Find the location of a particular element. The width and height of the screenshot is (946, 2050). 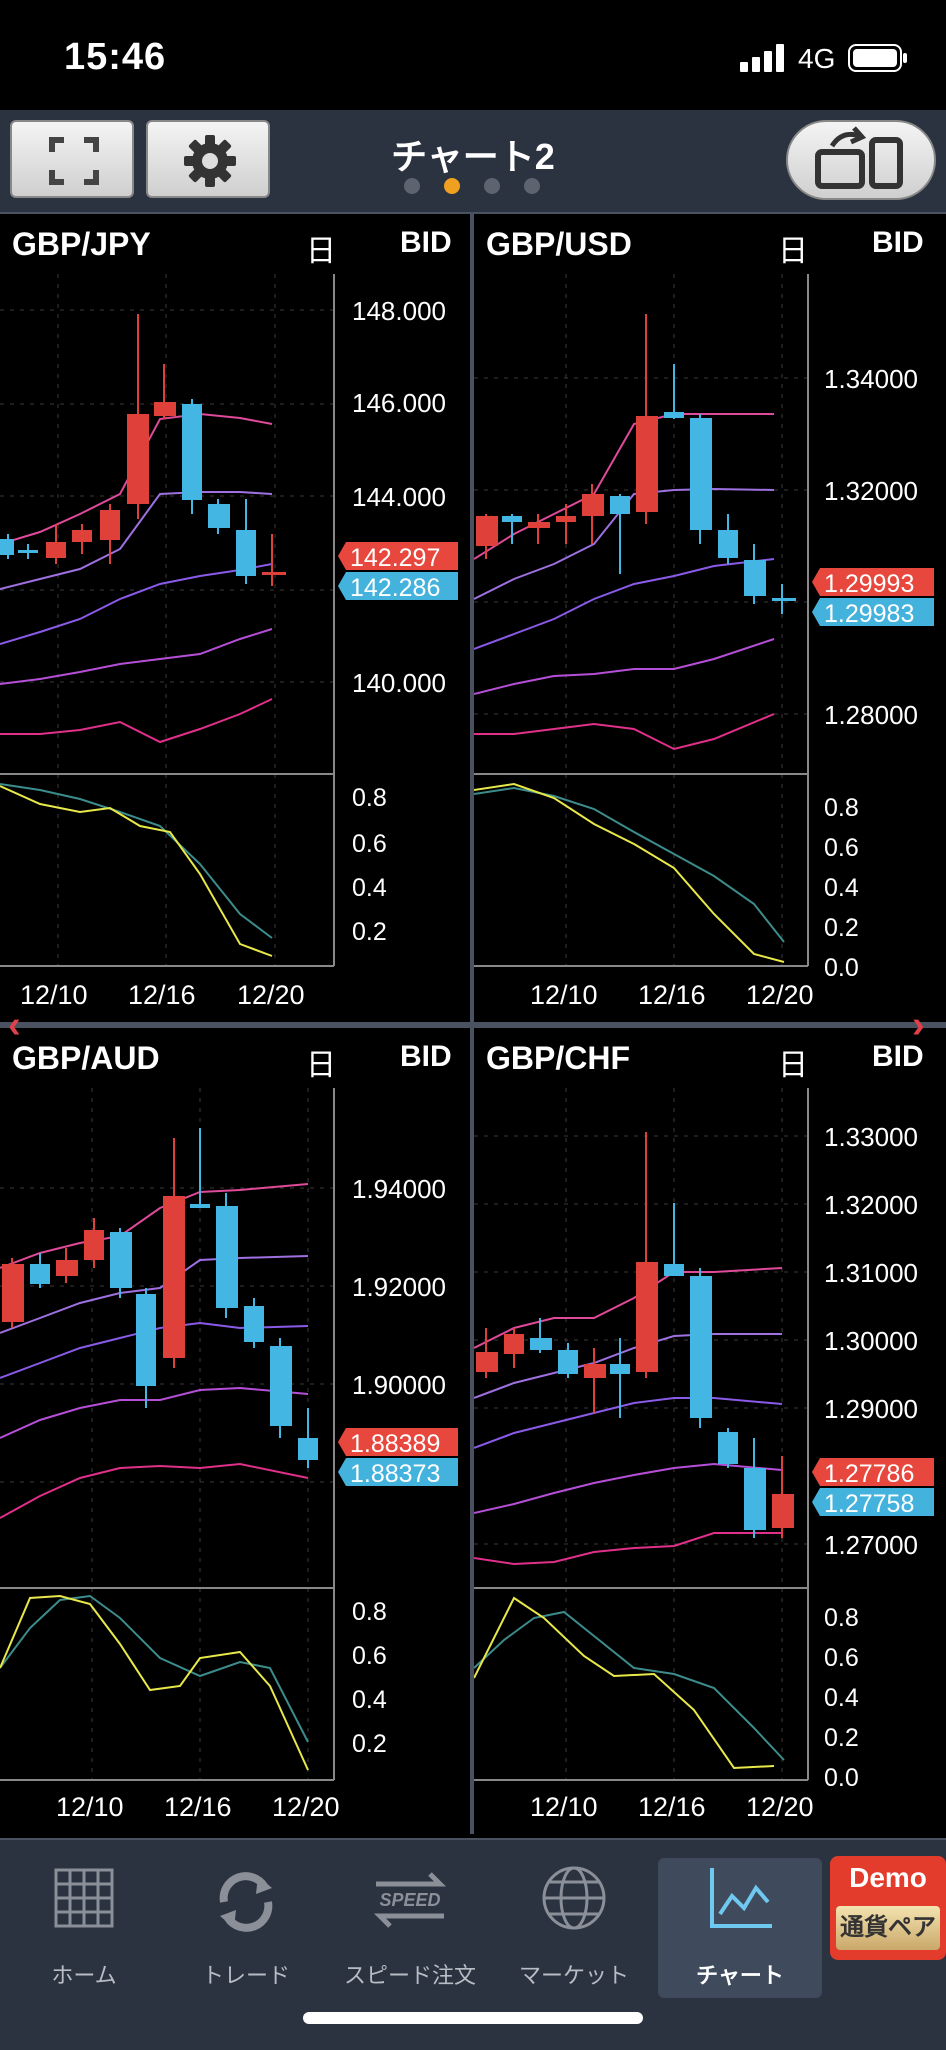

chart-header: チャート2 is located at coordinates (473, 162).